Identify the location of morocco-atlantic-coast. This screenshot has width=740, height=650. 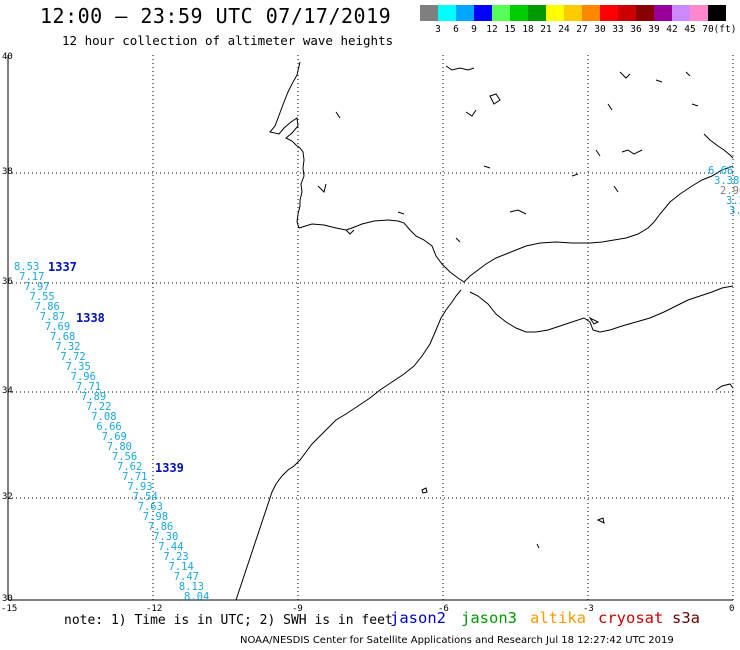
(348, 445).